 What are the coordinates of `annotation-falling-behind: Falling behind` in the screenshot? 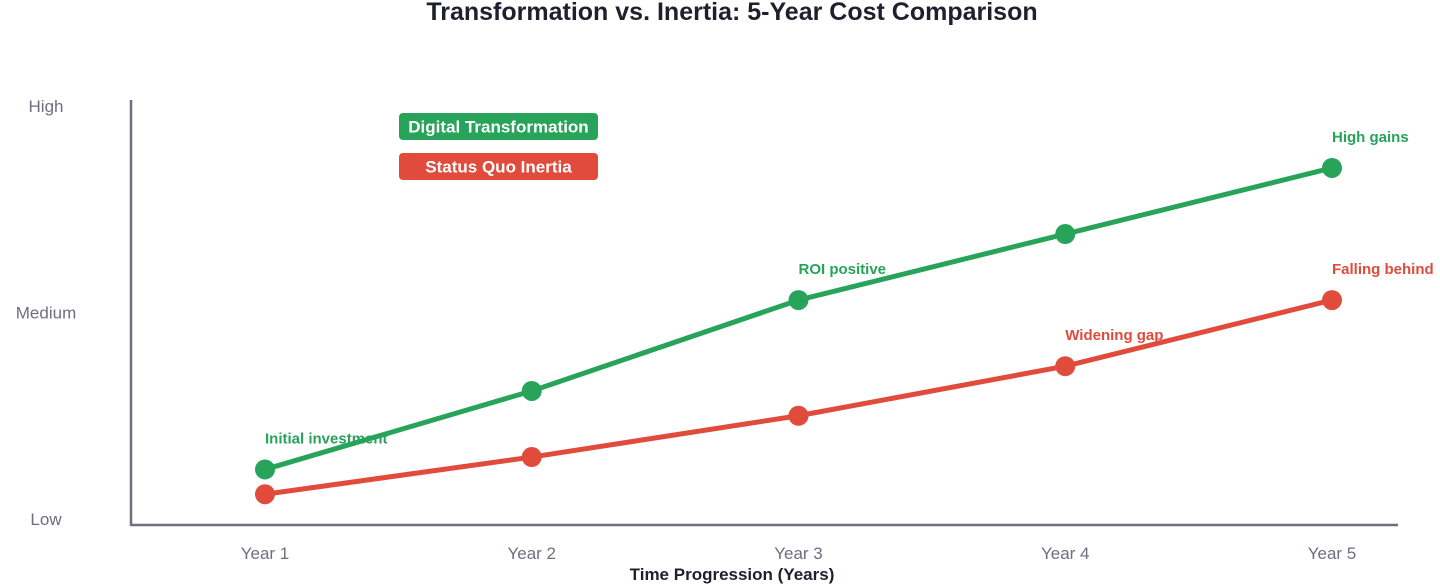 It's located at (1383, 269).